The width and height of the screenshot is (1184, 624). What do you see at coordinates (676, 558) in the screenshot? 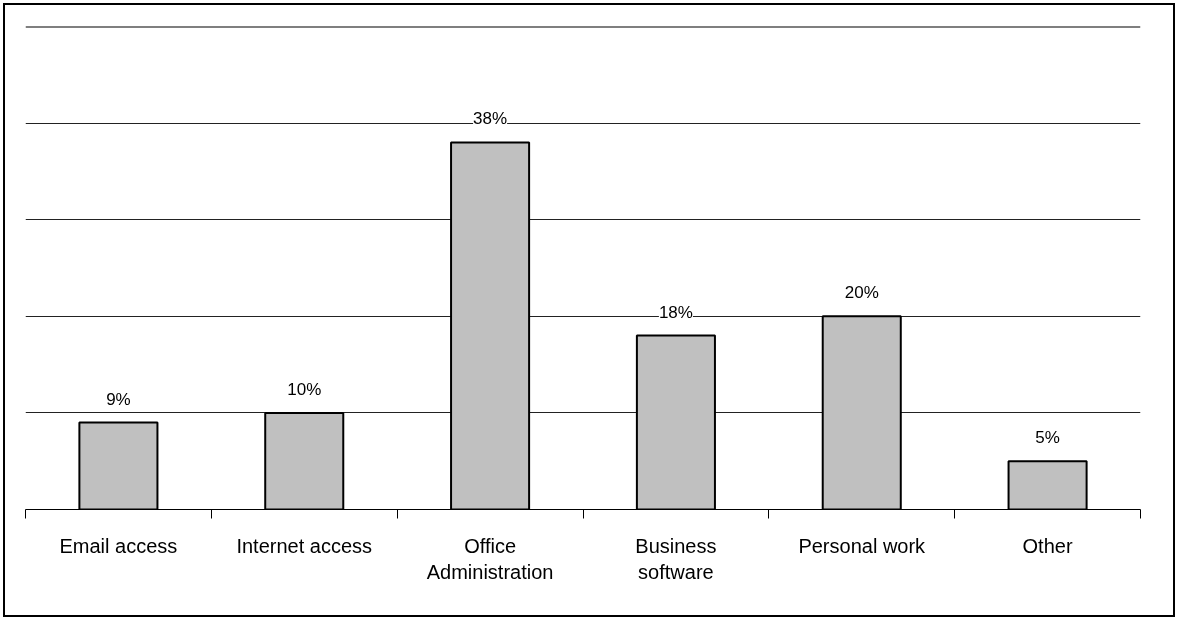
I see `x-tick-label: Business software` at bounding box center [676, 558].